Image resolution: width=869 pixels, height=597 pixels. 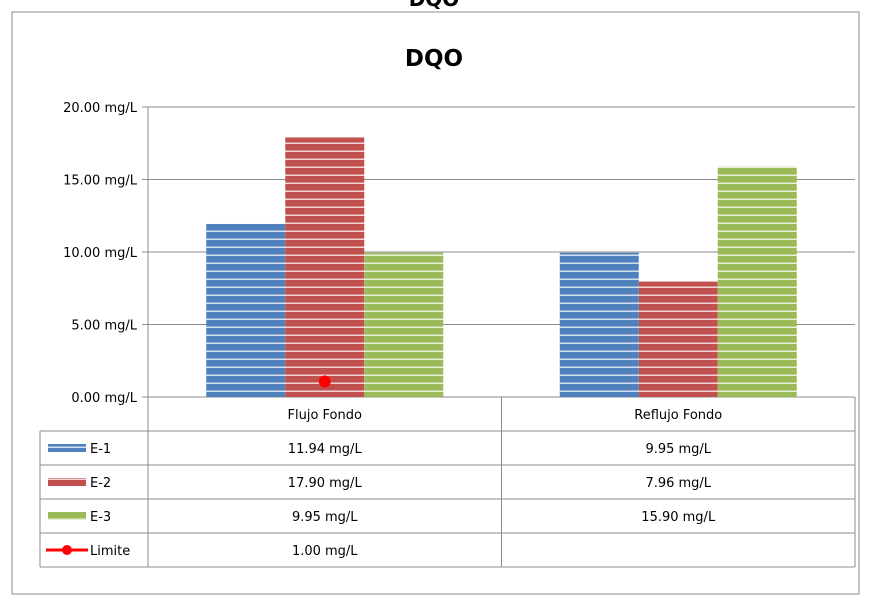 I want to click on y-tick-label: 10.00 mg/L, so click(x=100, y=253).